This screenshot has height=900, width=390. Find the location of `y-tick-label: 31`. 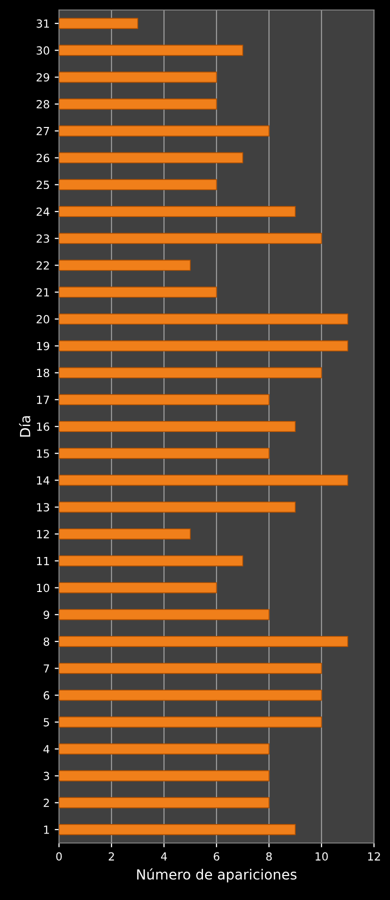

y-tick-label: 31 is located at coordinates (42, 23).